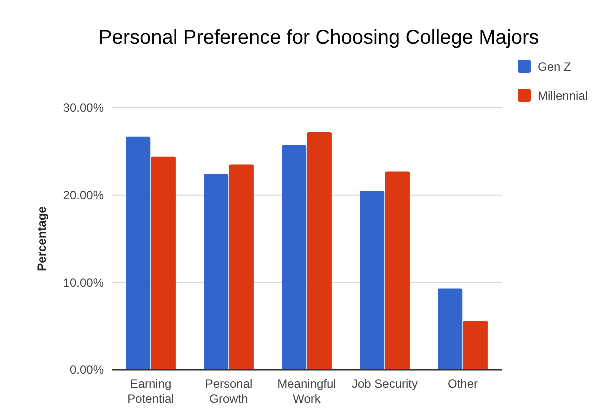 The width and height of the screenshot is (600, 416). Describe the element at coordinates (385, 384) in the screenshot. I see `x-tick-label: Job Security` at that location.